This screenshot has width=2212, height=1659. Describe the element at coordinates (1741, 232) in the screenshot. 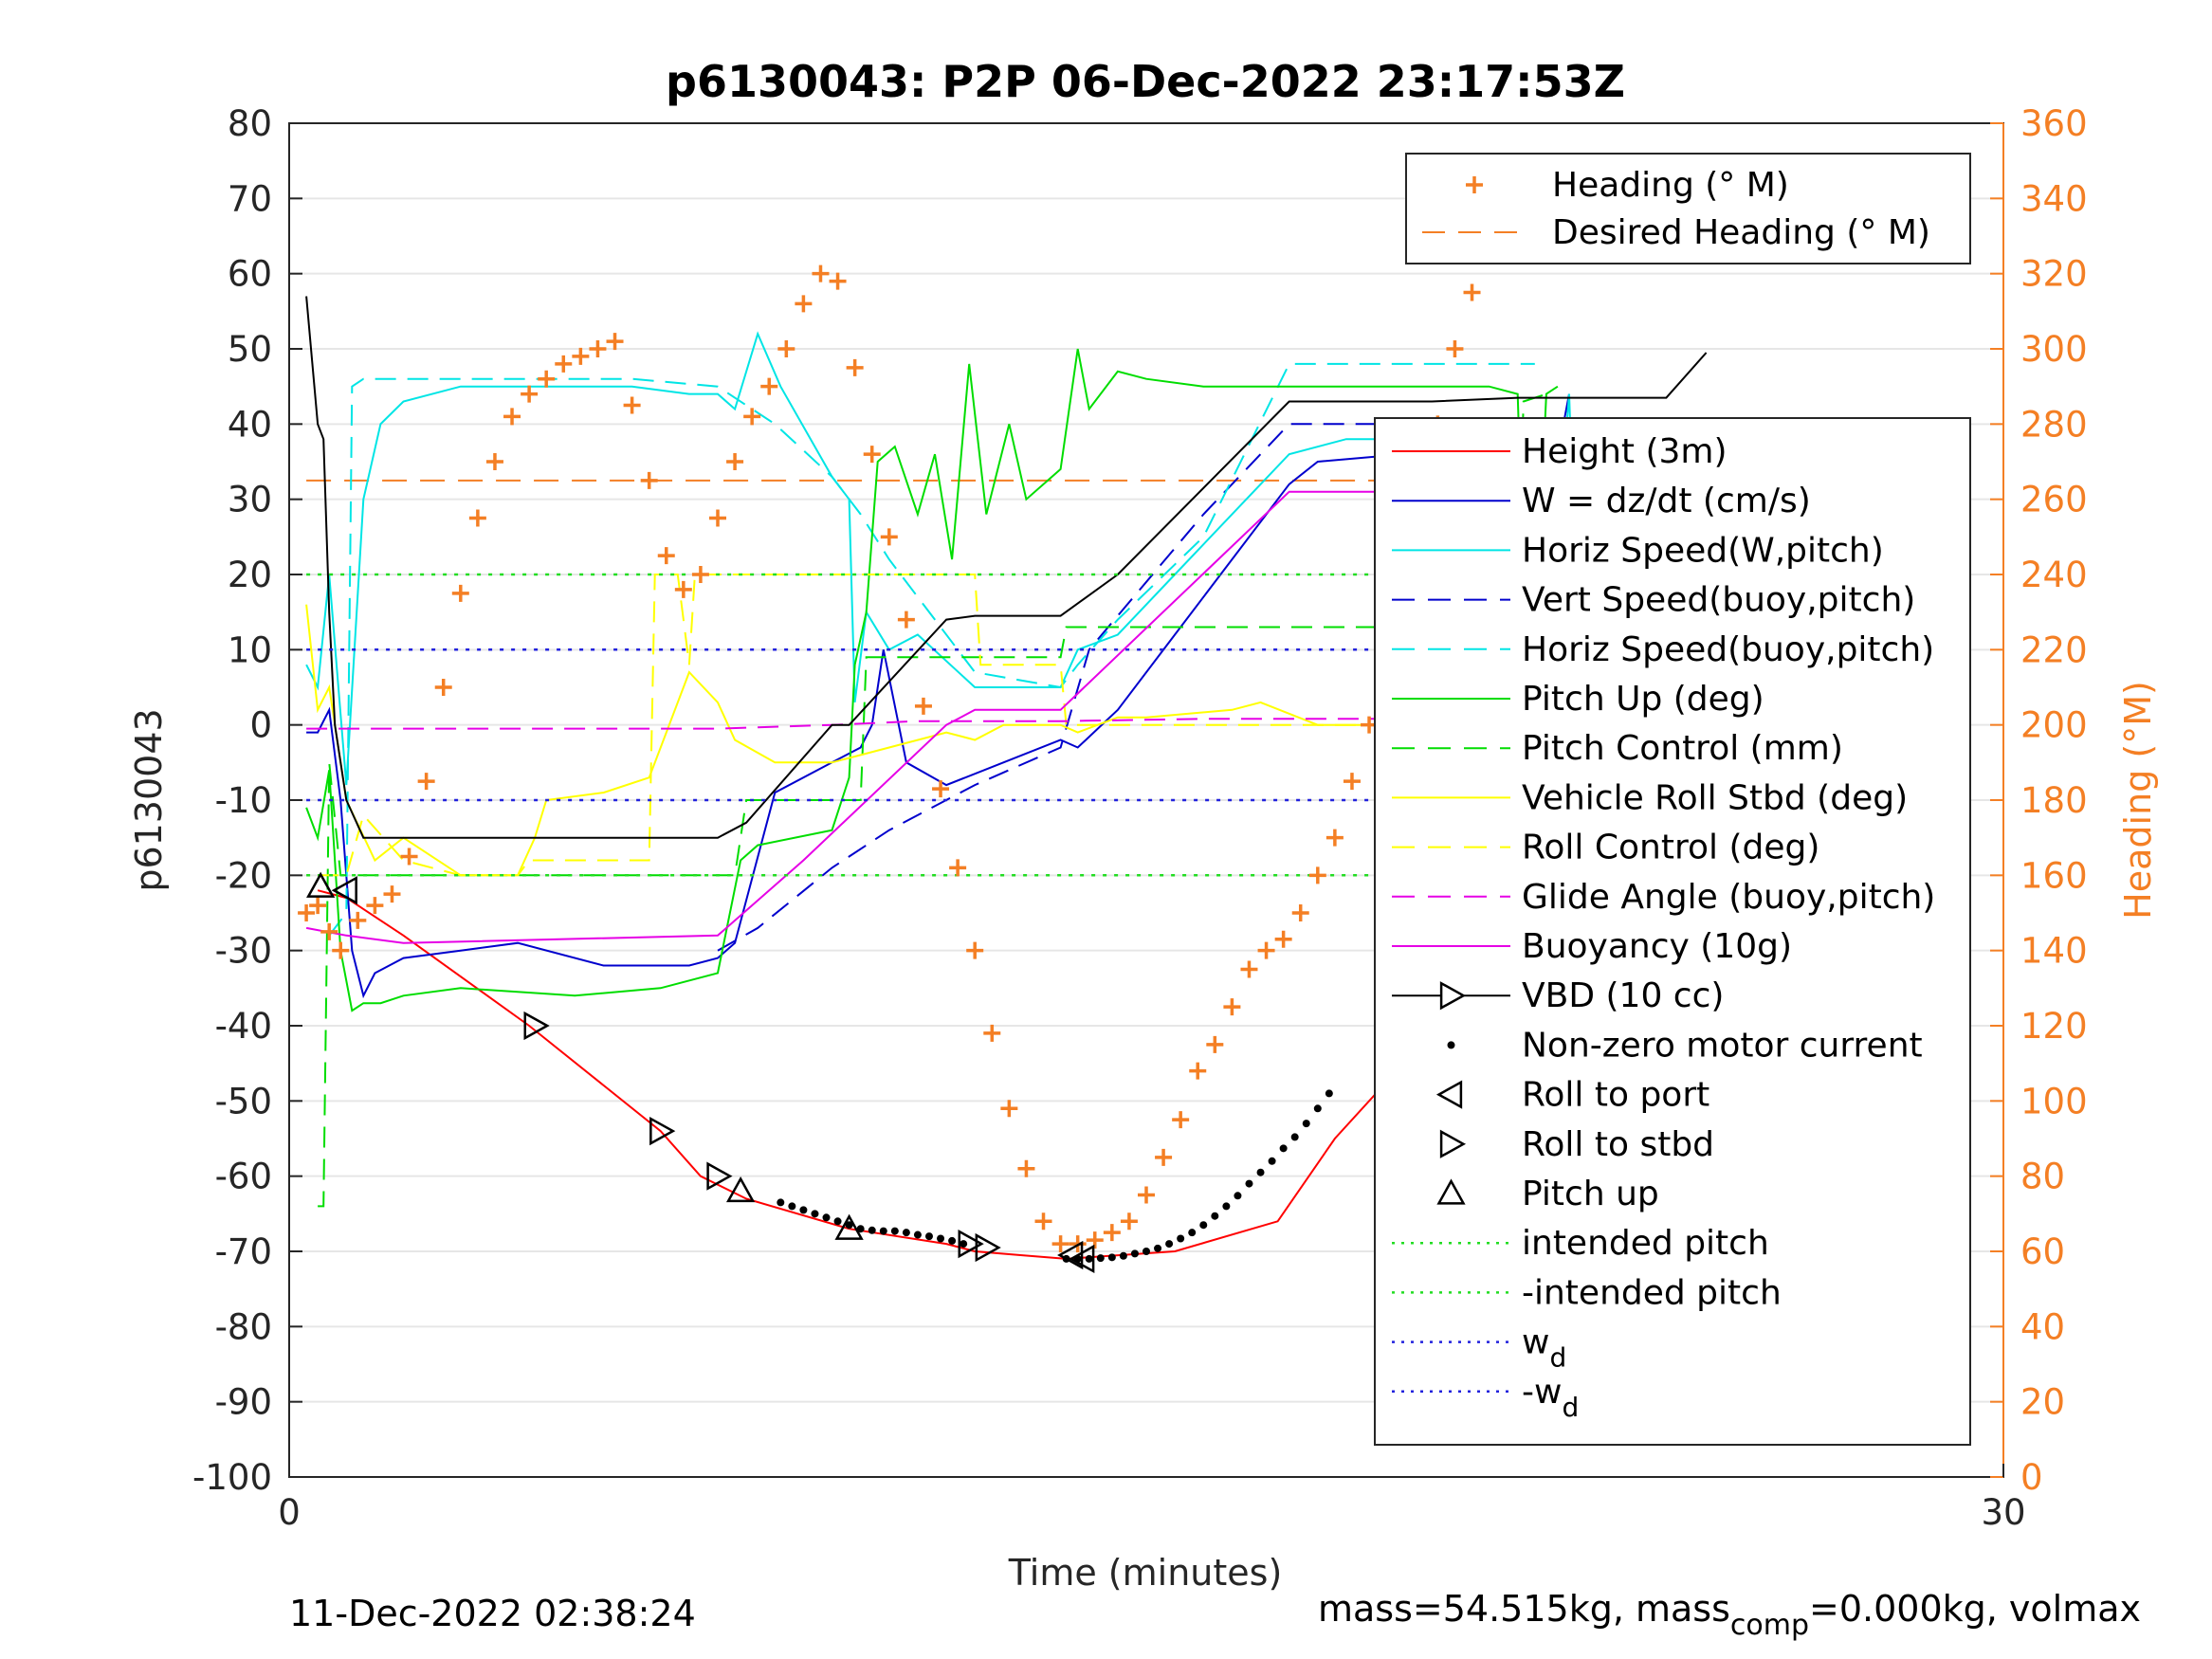

I see `legend-label-text: Desired Heading (° M)` at that location.